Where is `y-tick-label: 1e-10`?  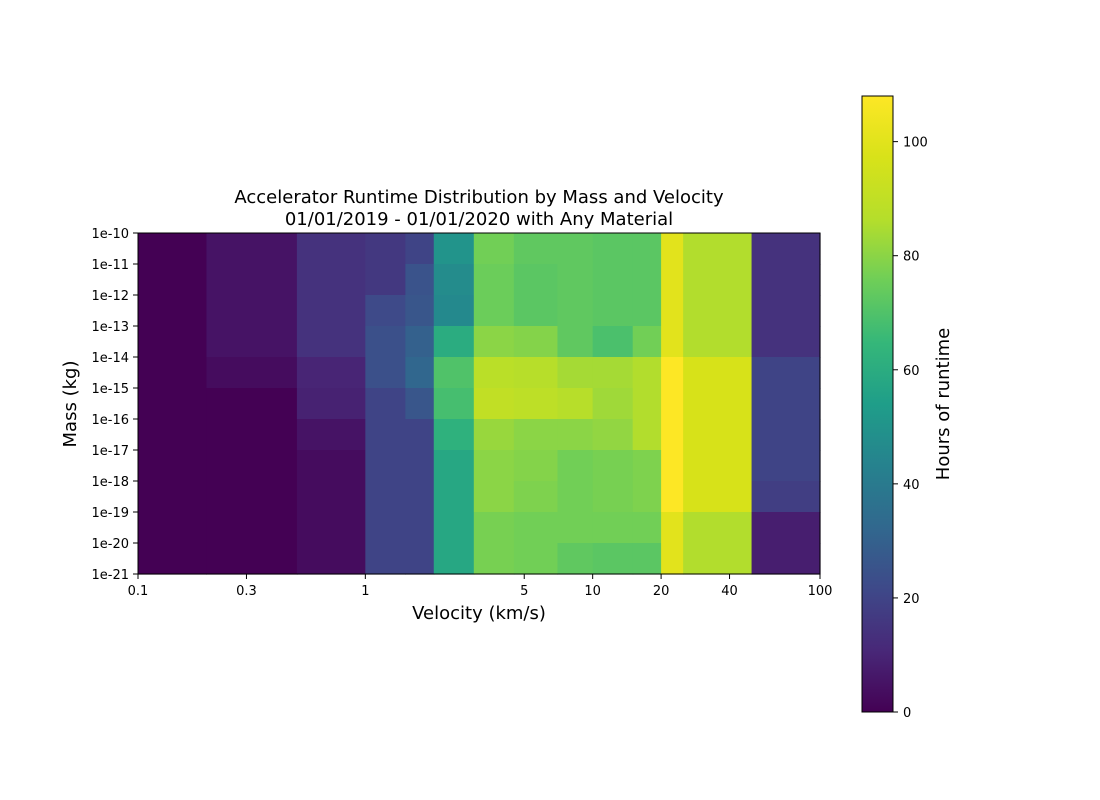 y-tick-label: 1e-10 is located at coordinates (110, 234).